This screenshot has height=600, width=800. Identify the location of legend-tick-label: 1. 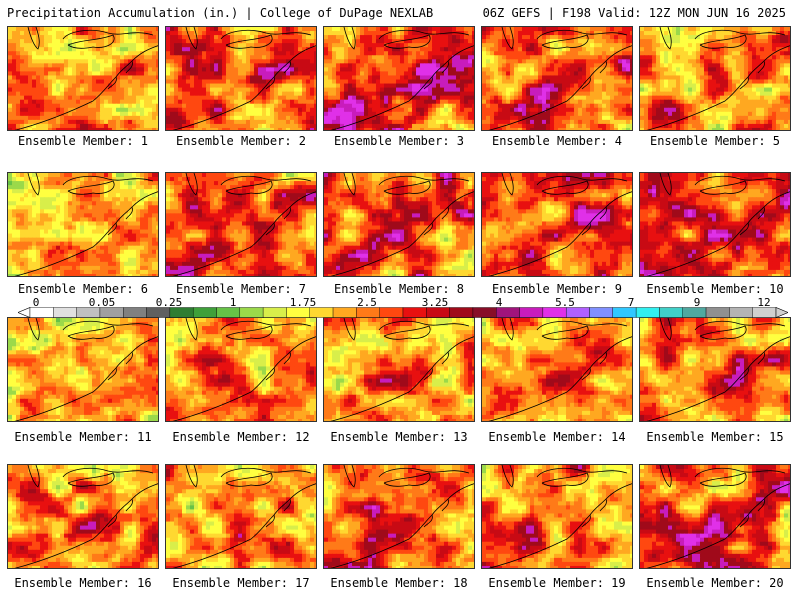
(233, 302).